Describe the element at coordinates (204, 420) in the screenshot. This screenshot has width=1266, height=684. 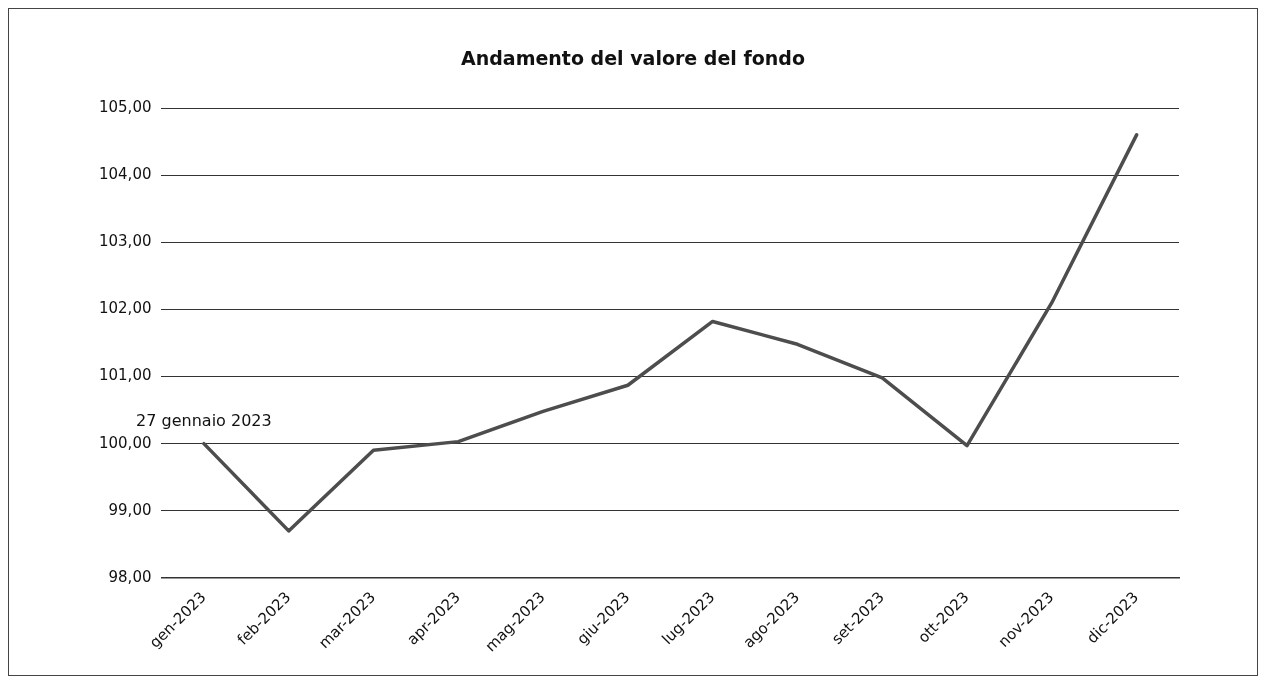
I see `annotation: 27 gennaio 2023` at that location.